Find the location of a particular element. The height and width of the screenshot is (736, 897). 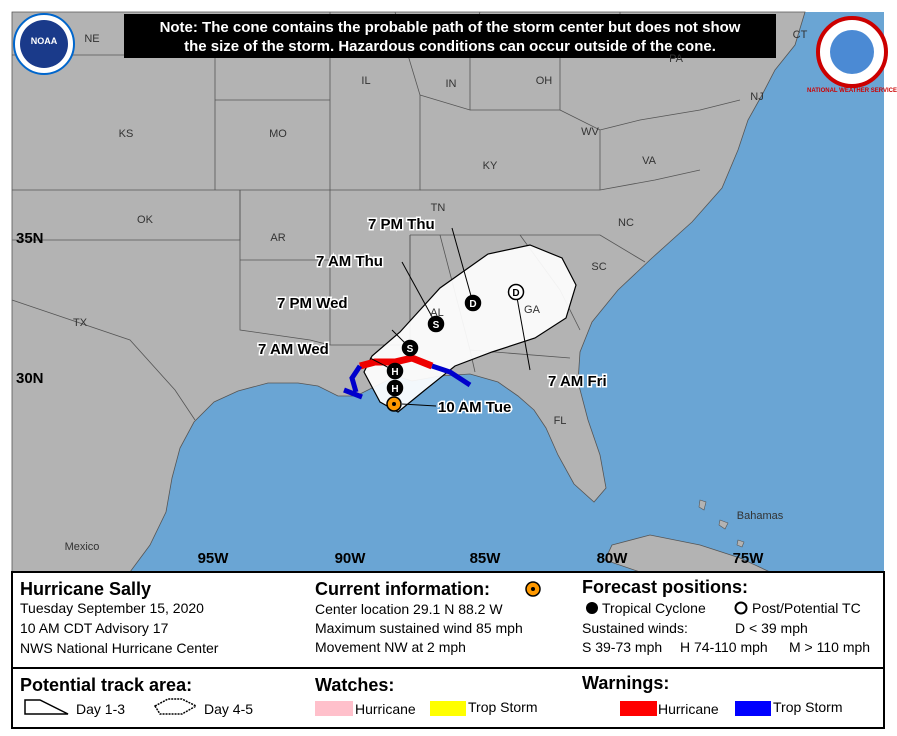

current-line: Center location 29.1 N 88.2 W is located at coordinates (409, 609).